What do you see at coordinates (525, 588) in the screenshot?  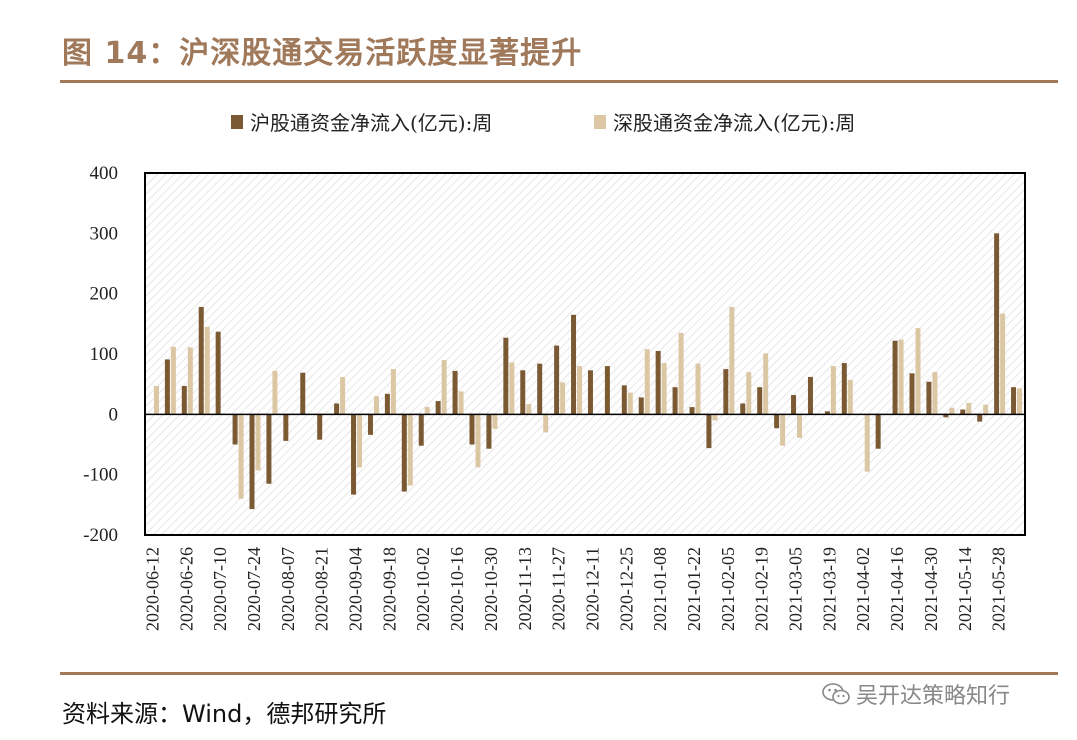 I see `x-tick-label: 2020-11-13` at bounding box center [525, 588].